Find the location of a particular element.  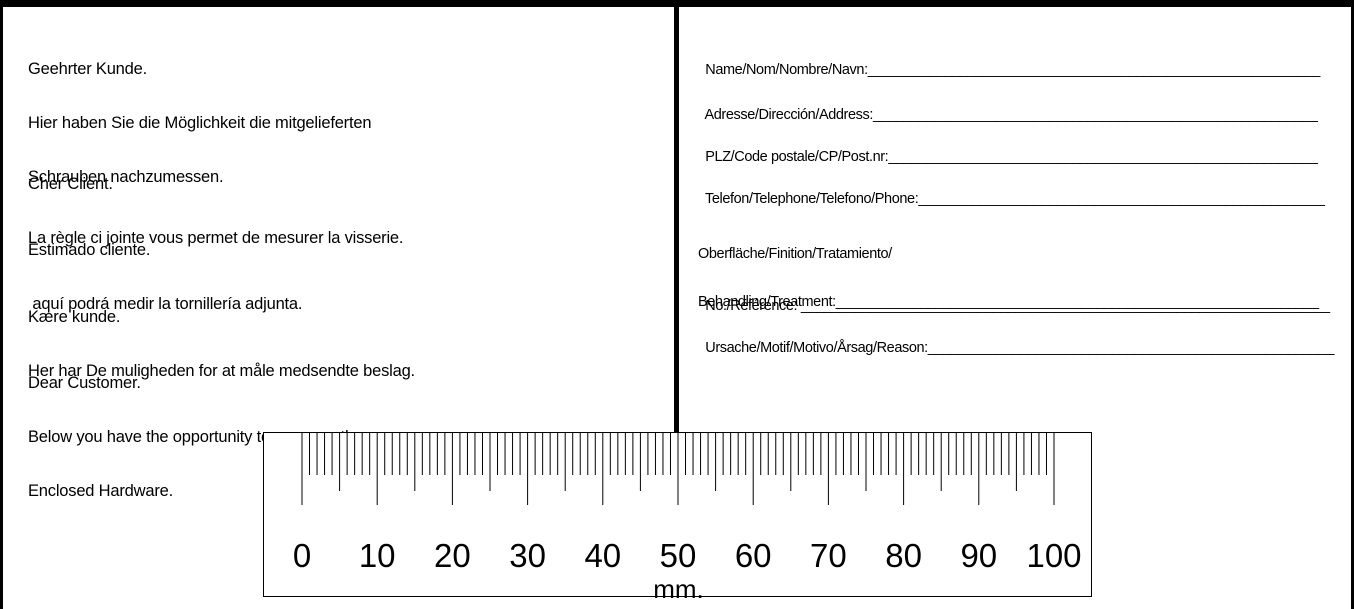

ruler-tick-label: 80 is located at coordinates (903, 555).